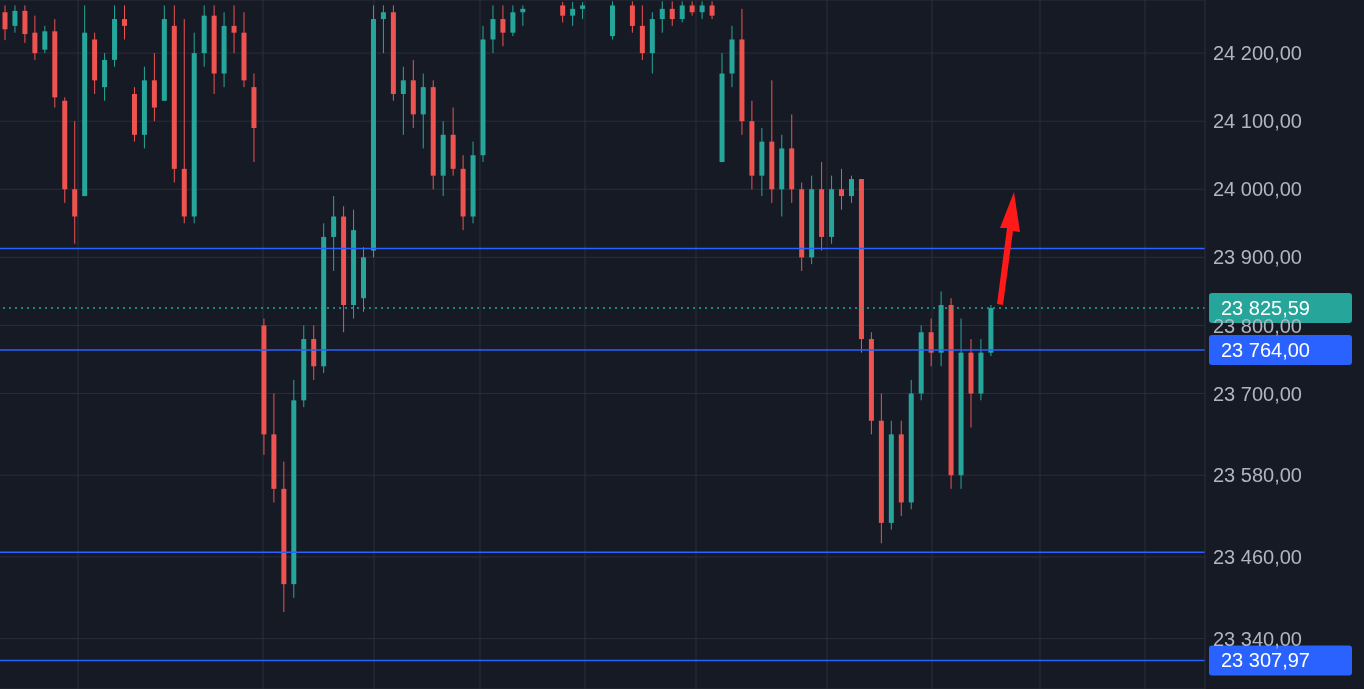 The image size is (1364, 689). I want to click on y-tick-label: 23 580,00, so click(1257, 475).